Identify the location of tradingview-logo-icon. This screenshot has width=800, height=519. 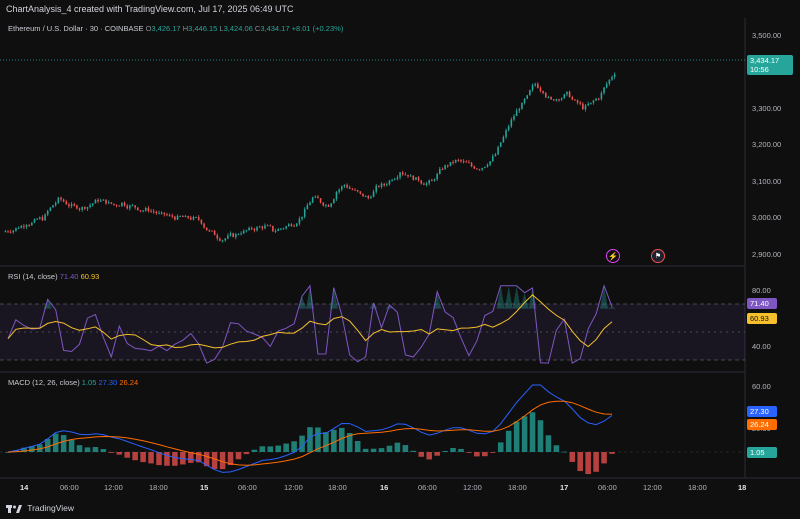
(14, 509).